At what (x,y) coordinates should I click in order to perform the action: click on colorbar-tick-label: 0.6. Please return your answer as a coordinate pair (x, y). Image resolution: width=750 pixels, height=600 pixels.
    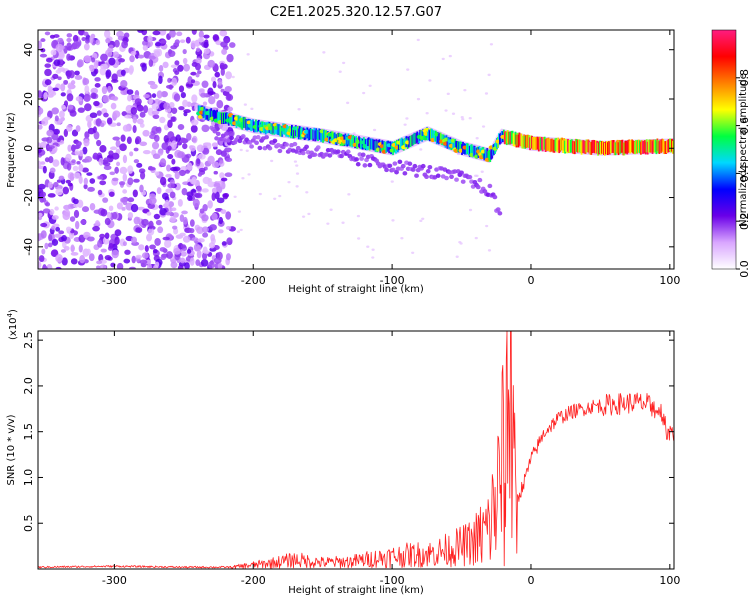
    Looking at the image, I should click on (744, 126).